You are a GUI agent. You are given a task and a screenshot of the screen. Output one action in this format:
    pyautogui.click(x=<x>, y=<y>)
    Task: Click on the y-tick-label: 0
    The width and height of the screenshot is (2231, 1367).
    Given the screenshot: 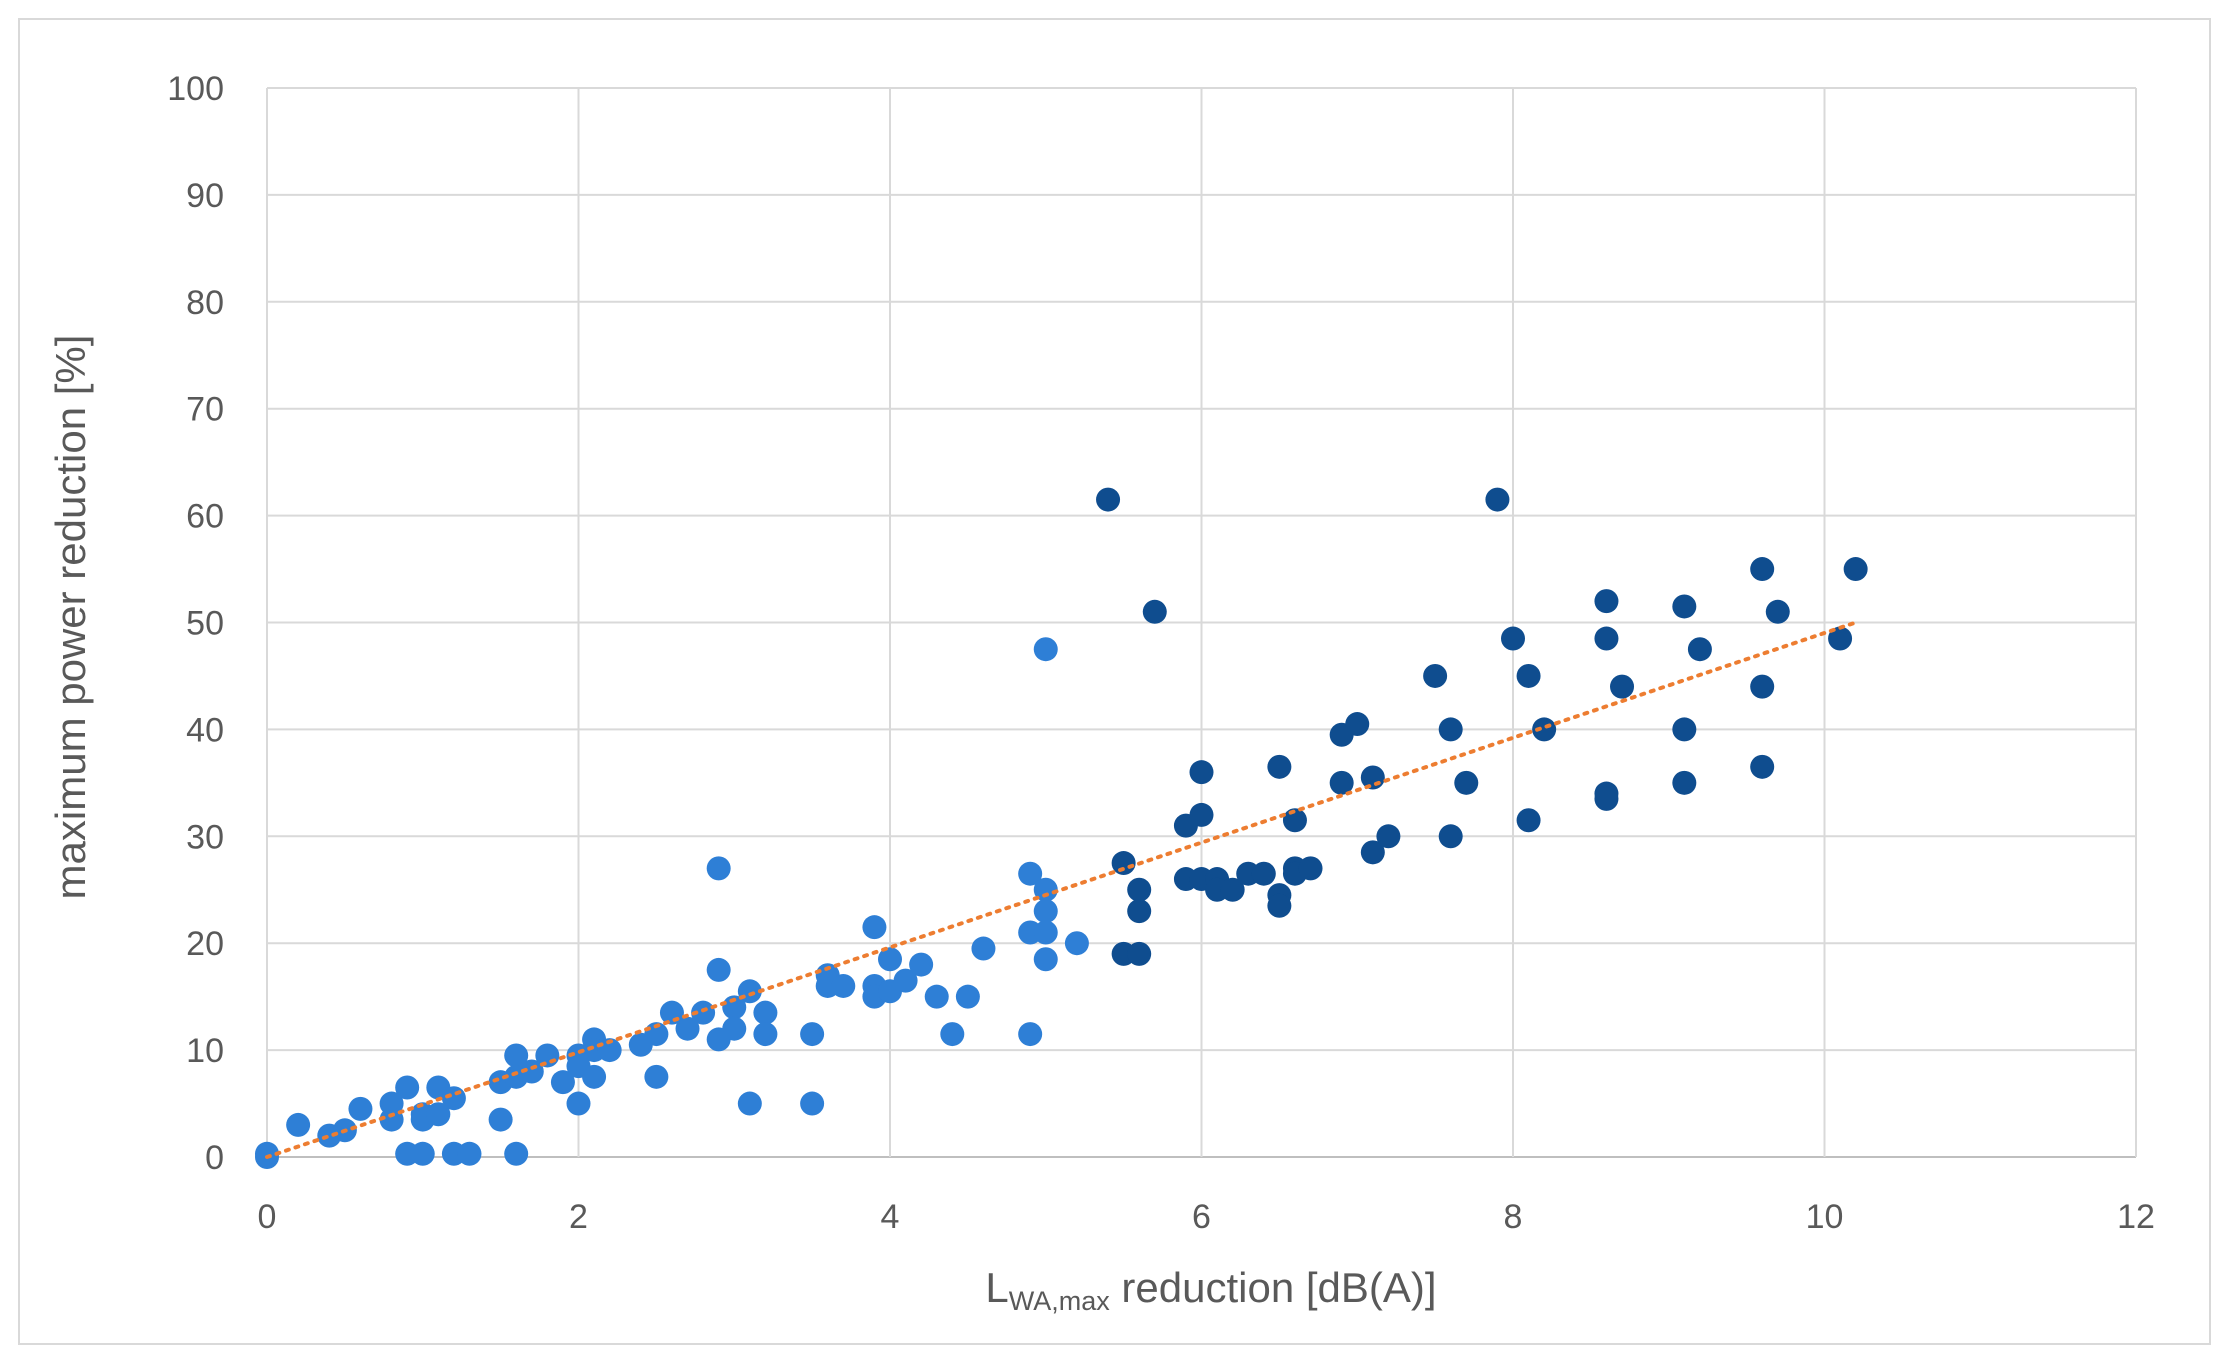 What is the action you would take?
    pyautogui.click(x=214, y=1158)
    